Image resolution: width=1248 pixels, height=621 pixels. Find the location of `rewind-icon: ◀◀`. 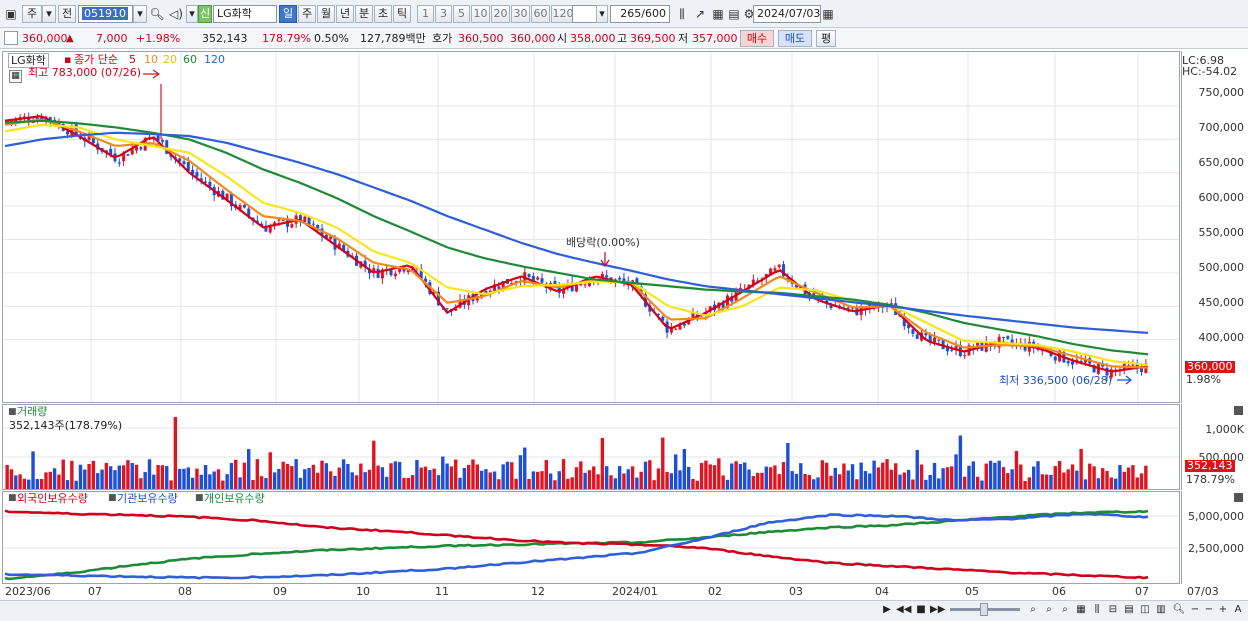

rewind-icon: ◀◀ is located at coordinates (904, 609).